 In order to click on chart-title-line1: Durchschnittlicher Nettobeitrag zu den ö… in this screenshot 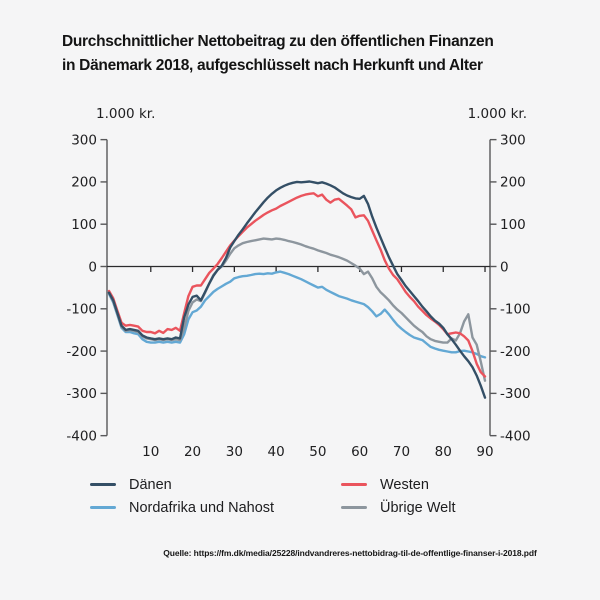, I will do `click(278, 41)`.